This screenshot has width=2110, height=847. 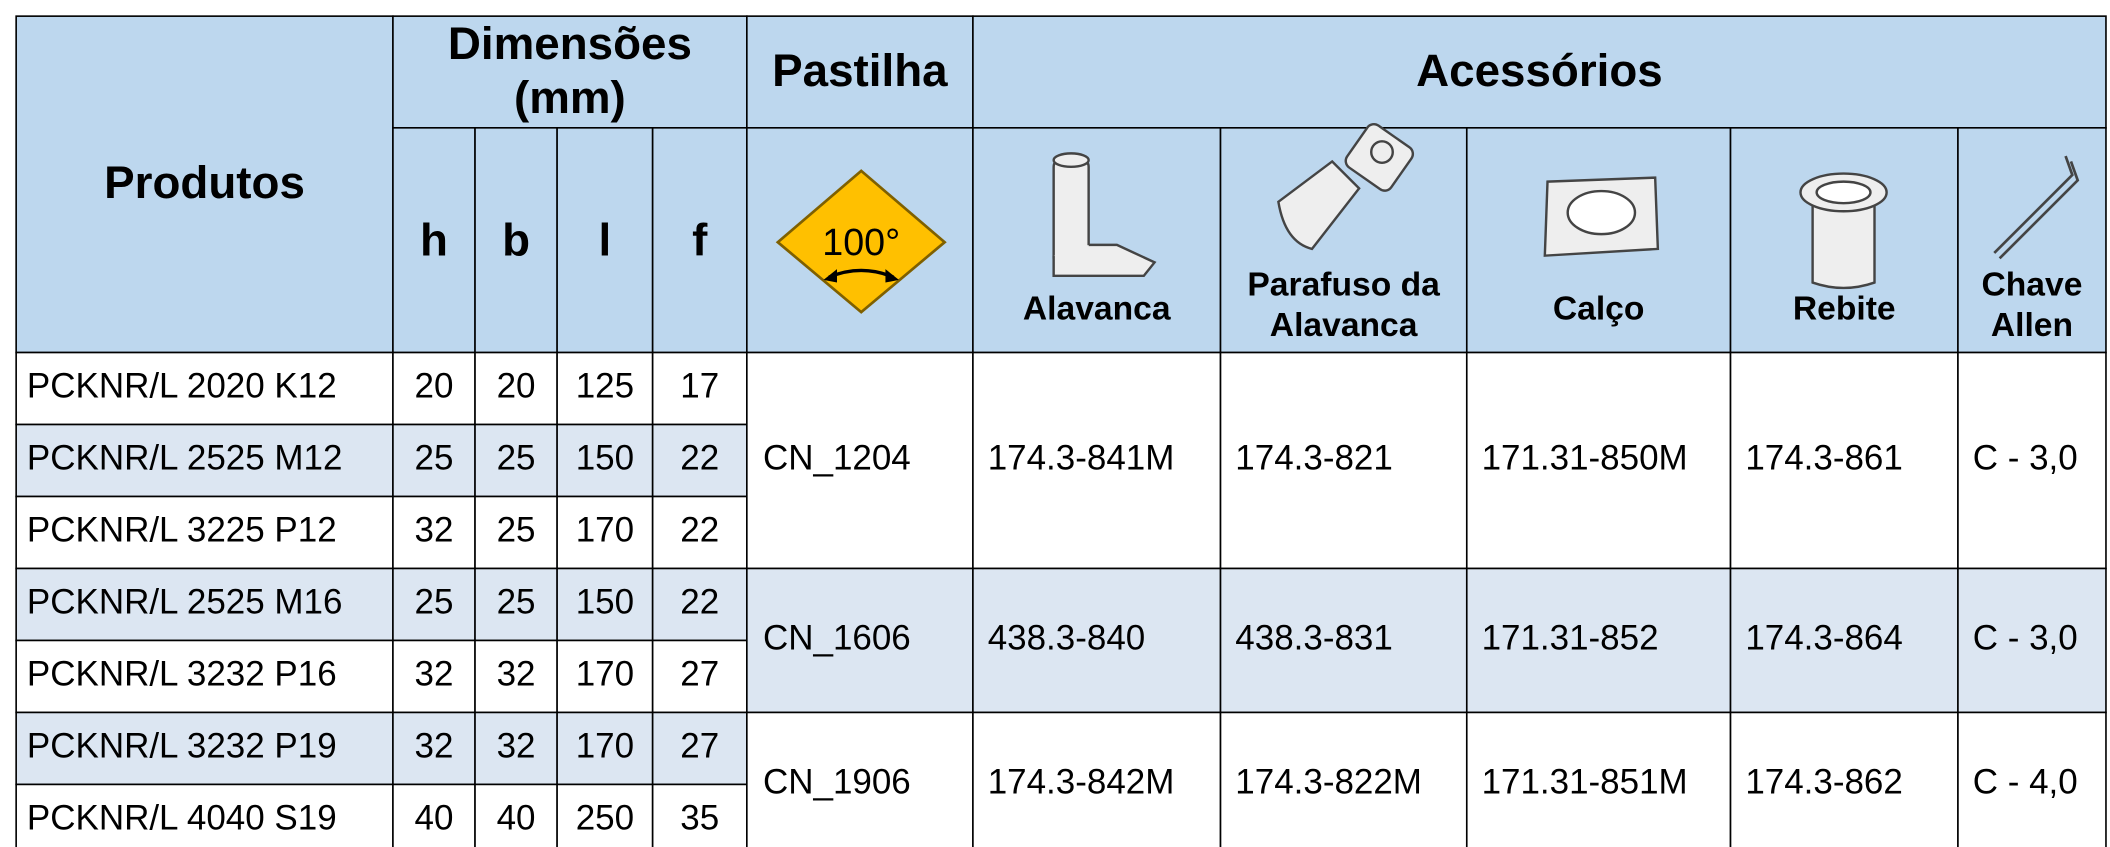 I want to click on cell-text: l, so click(x=605, y=240).